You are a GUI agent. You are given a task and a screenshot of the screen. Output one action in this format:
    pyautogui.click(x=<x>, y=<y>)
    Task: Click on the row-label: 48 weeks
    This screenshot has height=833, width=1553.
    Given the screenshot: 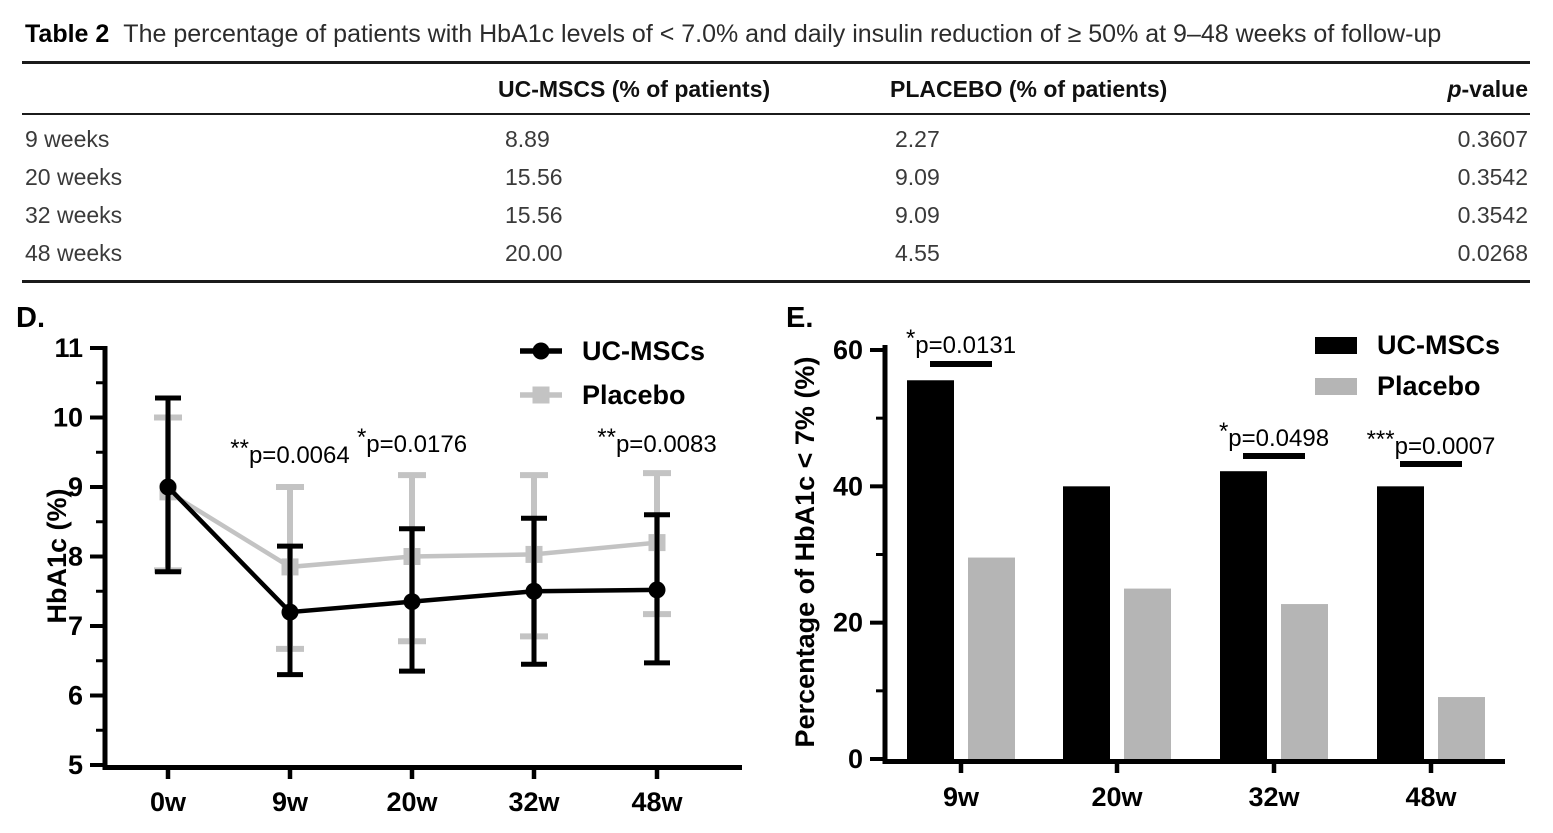 What is the action you would take?
    pyautogui.click(x=74, y=253)
    